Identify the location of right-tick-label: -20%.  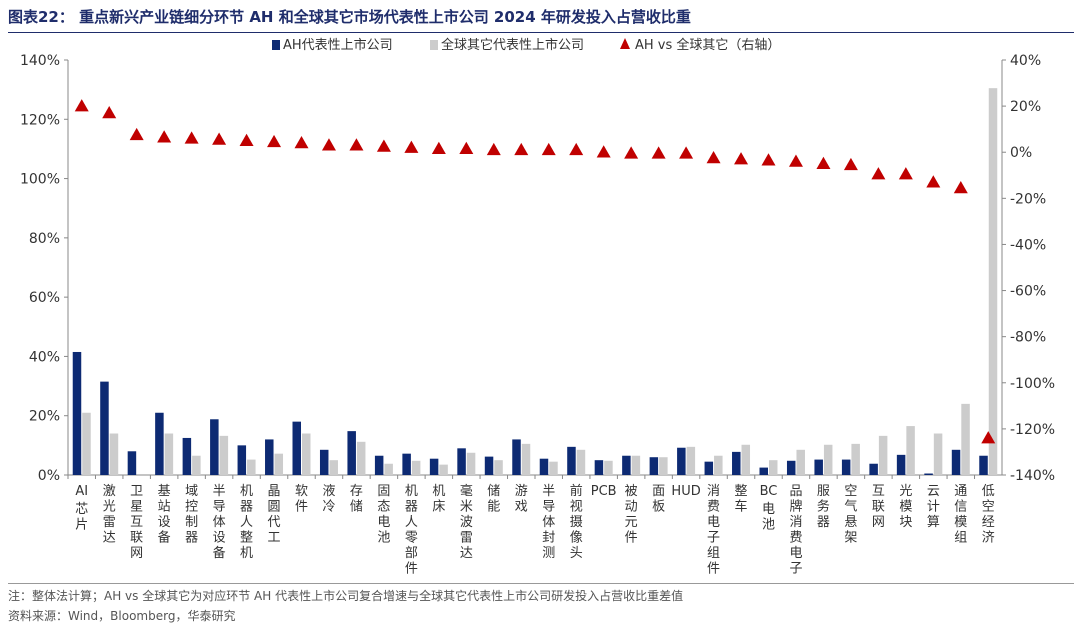
(1028, 199).